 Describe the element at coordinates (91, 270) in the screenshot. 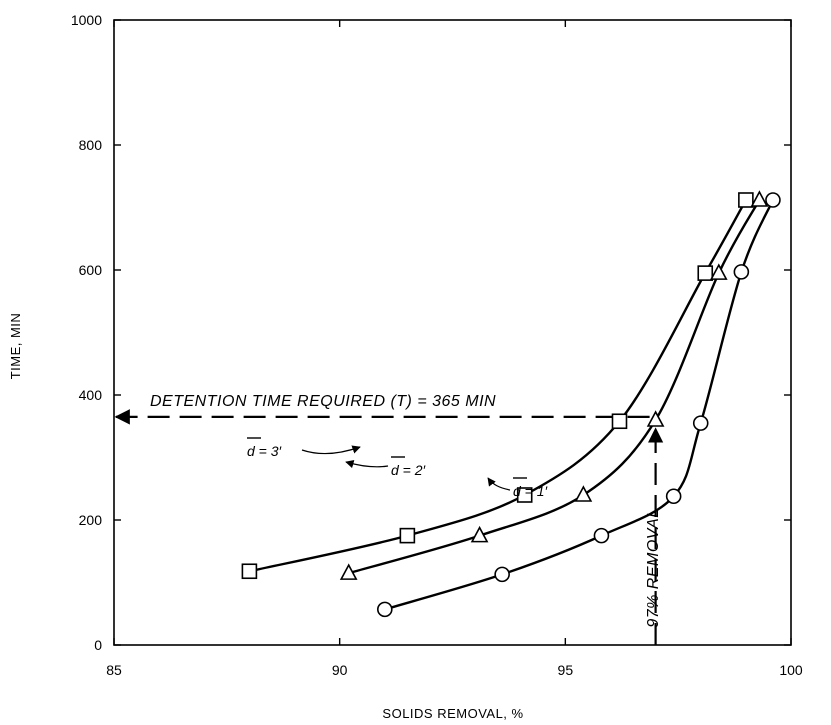

I see `y-tick-label: 600` at that location.